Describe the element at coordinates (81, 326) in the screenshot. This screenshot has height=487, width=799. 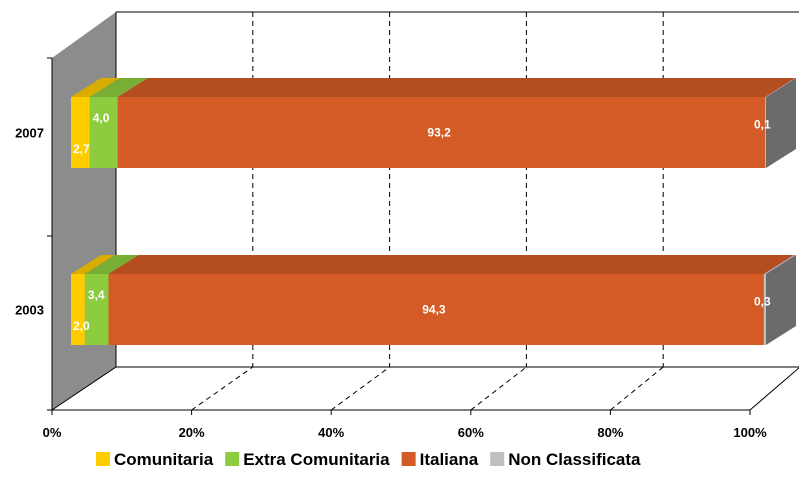
I see `data-label-2003-0: 2,0` at that location.